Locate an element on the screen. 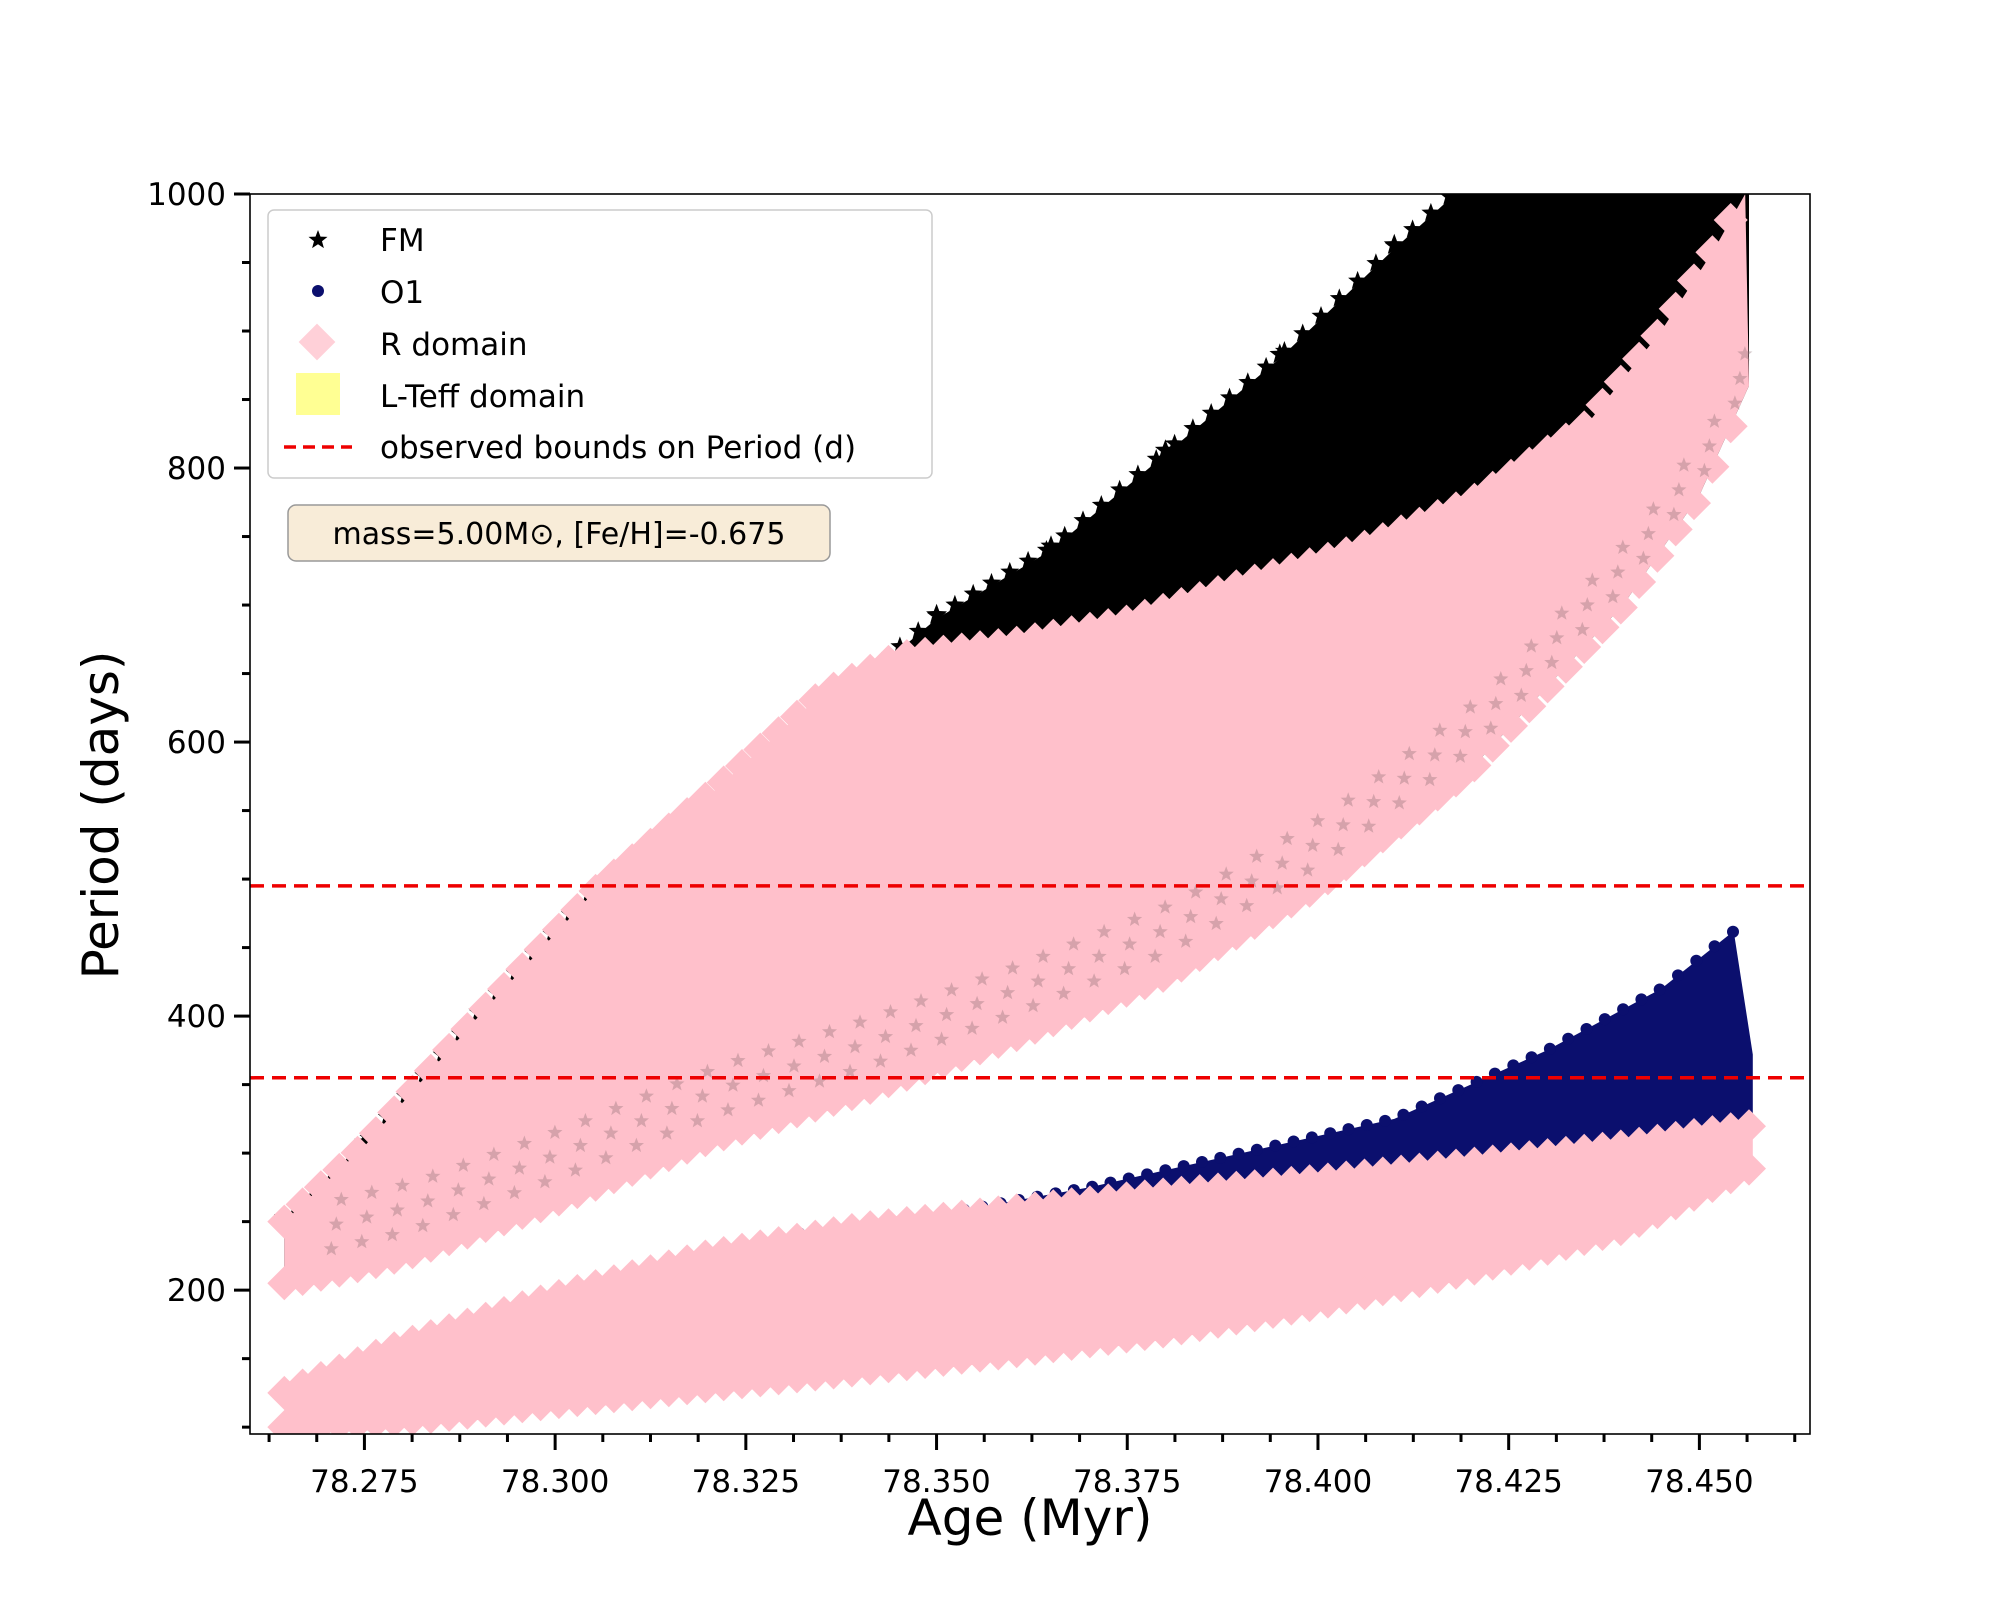 The width and height of the screenshot is (2000, 1600). legend-diamond-icon is located at coordinates (317, 342).